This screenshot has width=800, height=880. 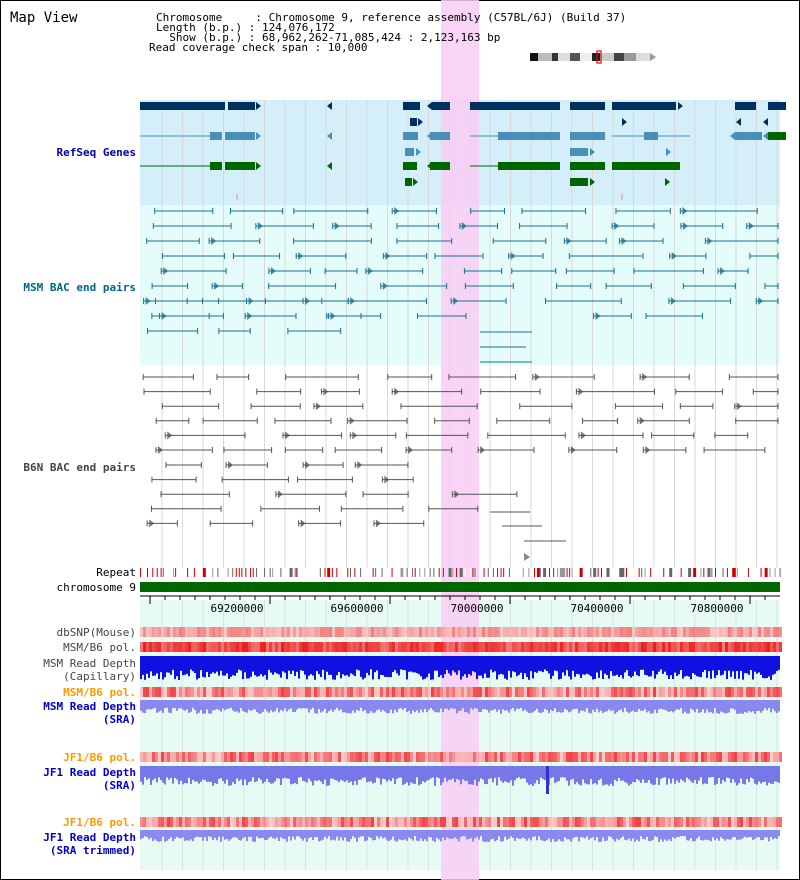 I want to click on ideogram-band, so click(x=607, y=57).